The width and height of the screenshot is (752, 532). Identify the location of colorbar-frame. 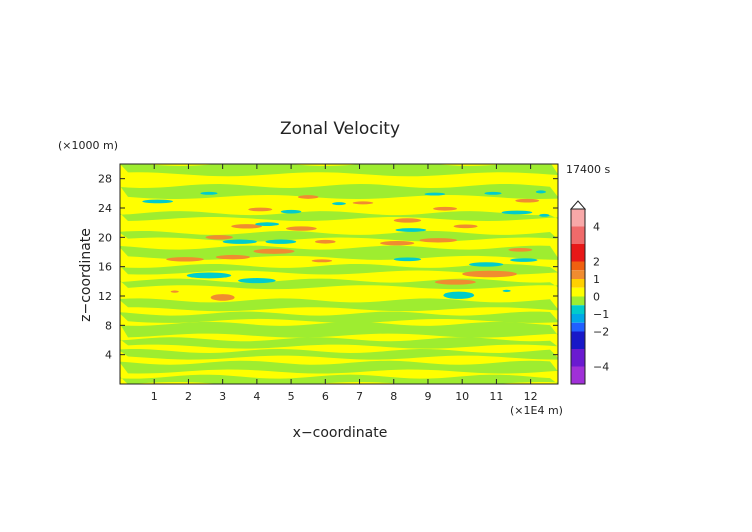
(578, 296).